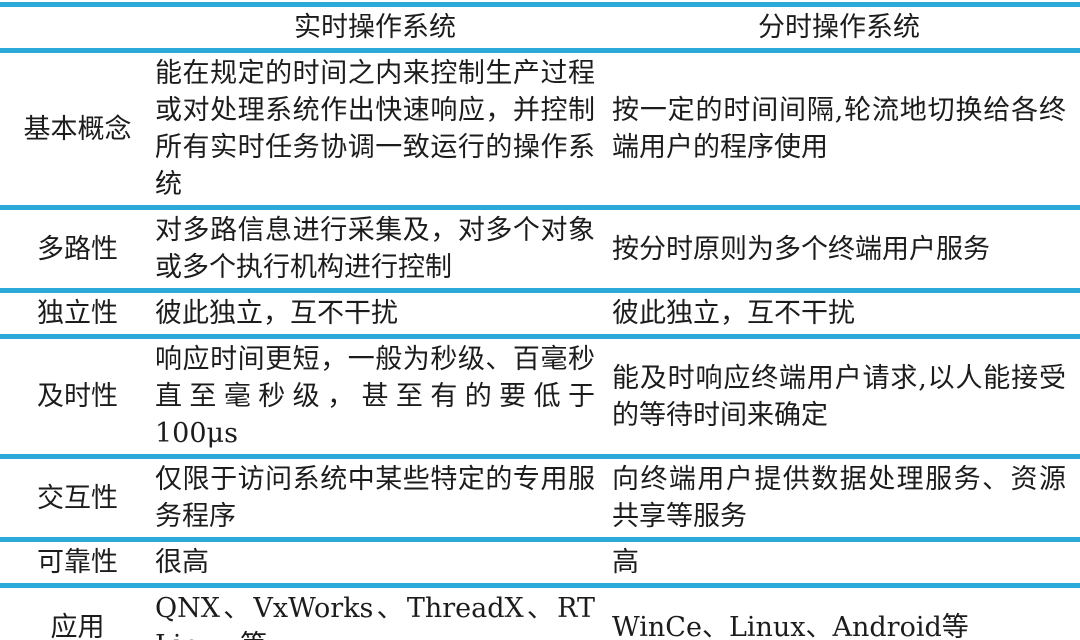  I want to click on time-sharing-cell: 向终端用户提供数据处理服务、资源共享等服务, so click(839, 498).